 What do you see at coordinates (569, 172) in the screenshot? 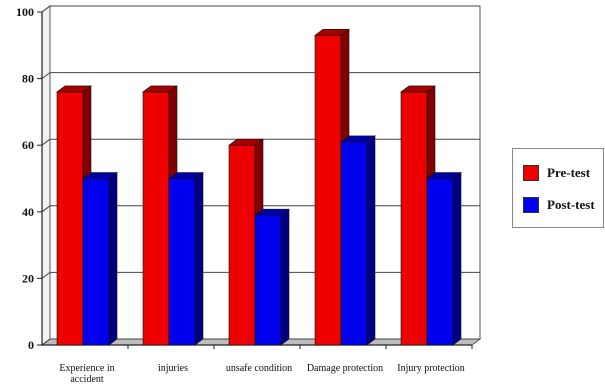
I see `legend-label-pre-test: Pre-test` at bounding box center [569, 172].